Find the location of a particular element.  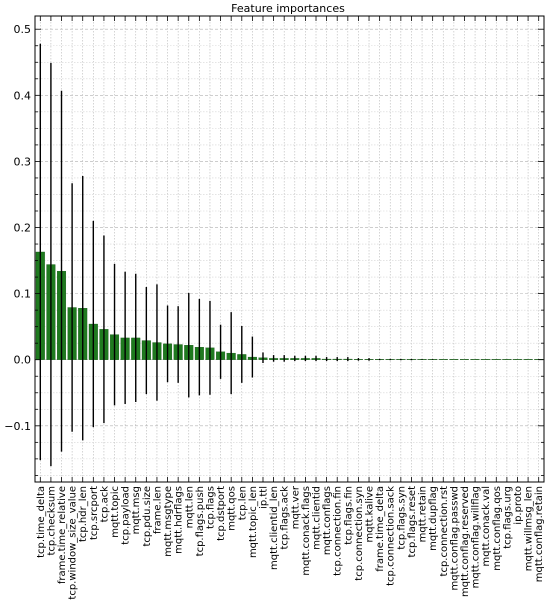

y-tick-label: 0.4 is located at coordinates (23, 95).